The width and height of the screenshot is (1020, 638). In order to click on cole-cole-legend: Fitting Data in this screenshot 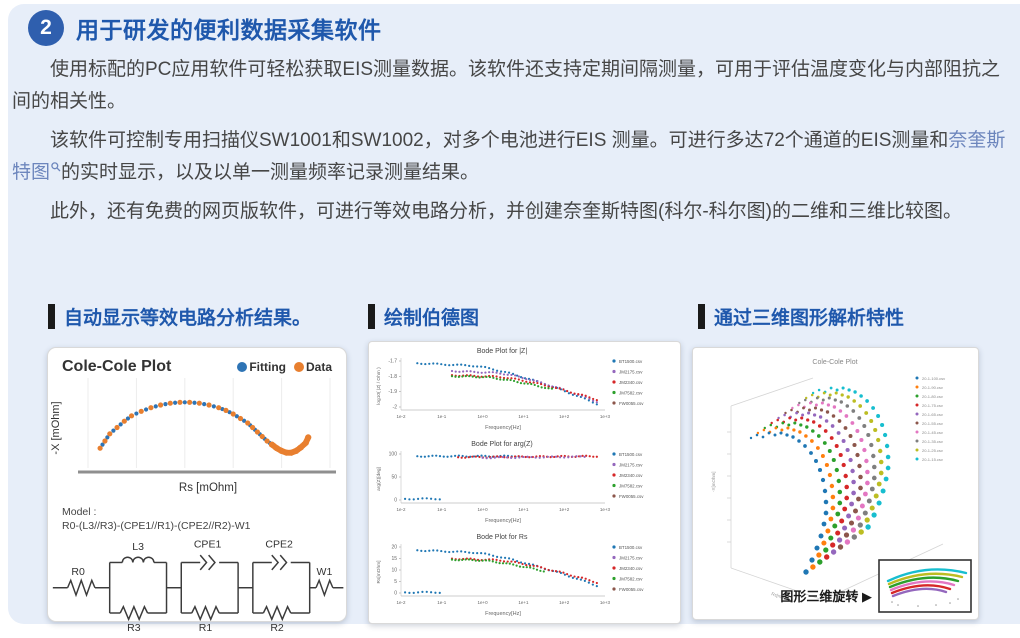, I will do `click(284, 367)`.